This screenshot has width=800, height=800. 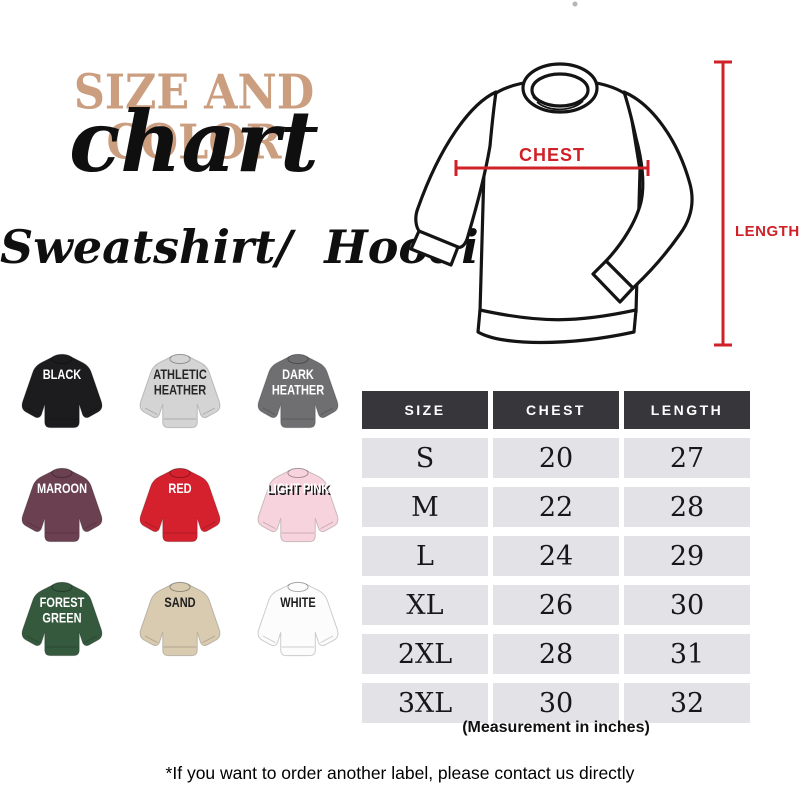 What do you see at coordinates (425, 507) in the screenshot?
I see `table-cell: M` at bounding box center [425, 507].